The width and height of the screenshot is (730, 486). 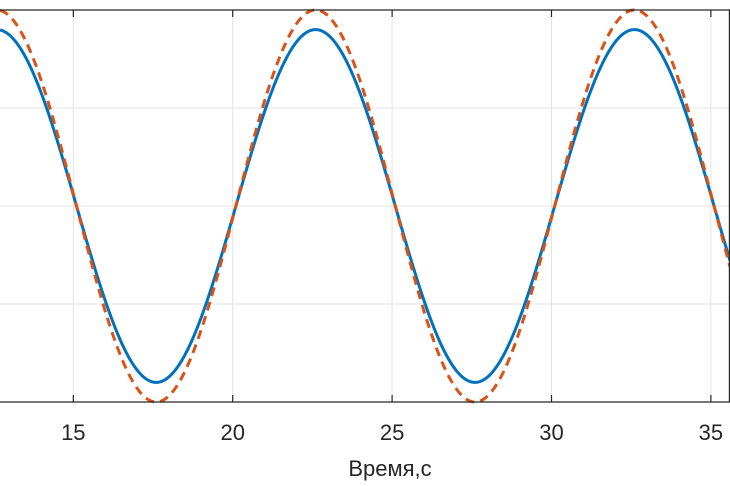 What do you see at coordinates (232, 432) in the screenshot?
I see `x-tick-label-1: 20` at bounding box center [232, 432].